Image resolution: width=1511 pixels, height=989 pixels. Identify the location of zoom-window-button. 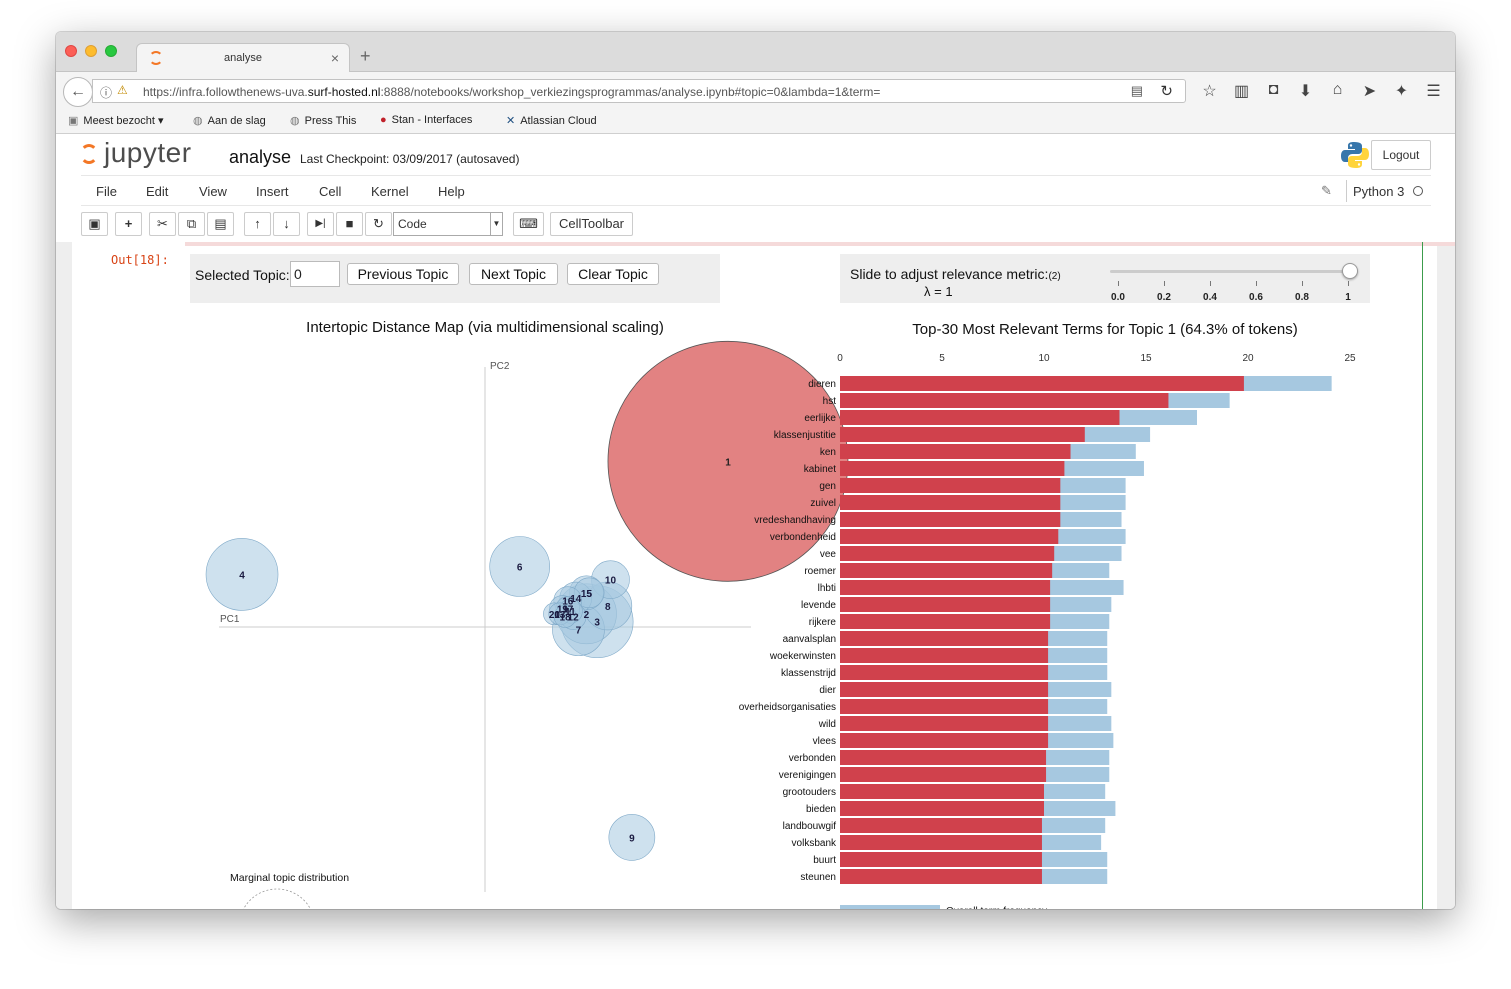
(111, 51).